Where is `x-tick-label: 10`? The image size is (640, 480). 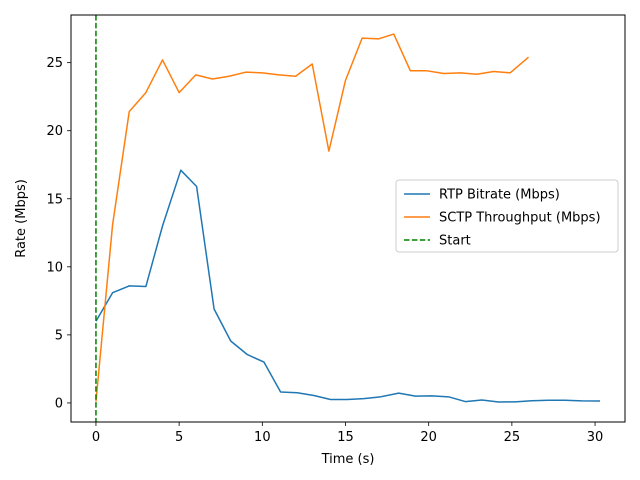
x-tick-label: 10 is located at coordinates (262, 437).